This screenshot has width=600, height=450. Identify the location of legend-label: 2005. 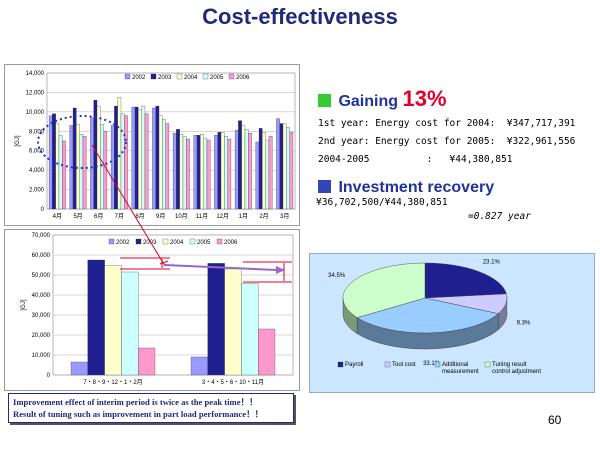
(204, 243).